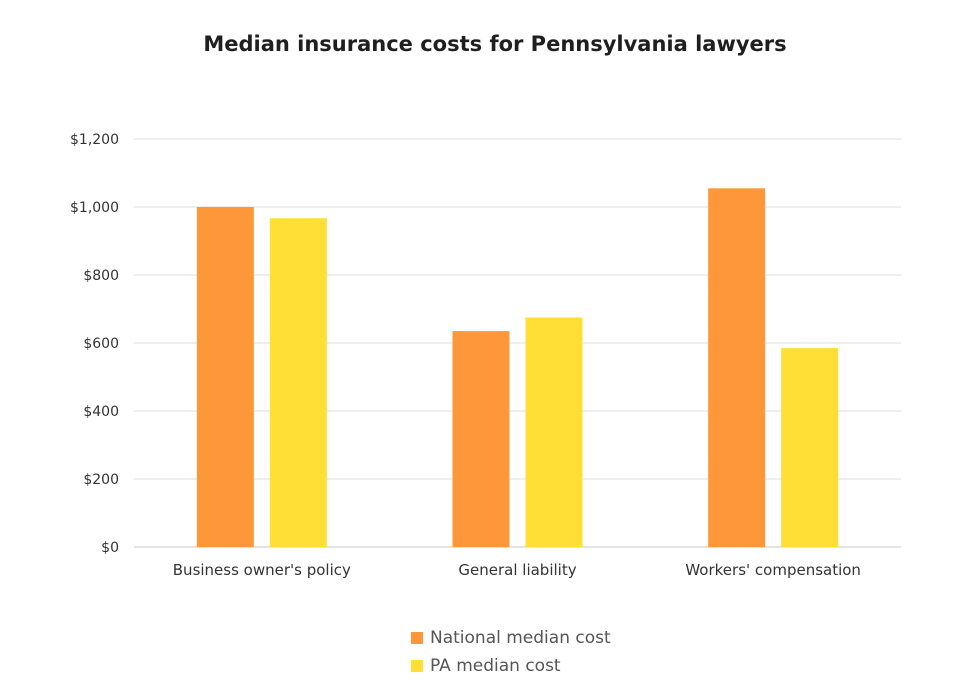  What do you see at coordinates (101, 276) in the screenshot?
I see `y-tick-label: $800` at bounding box center [101, 276].